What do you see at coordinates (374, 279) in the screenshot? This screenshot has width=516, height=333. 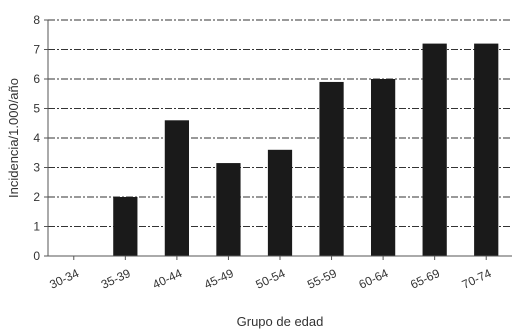 I see `x-tick-label-60-64: 60-64` at bounding box center [374, 279].